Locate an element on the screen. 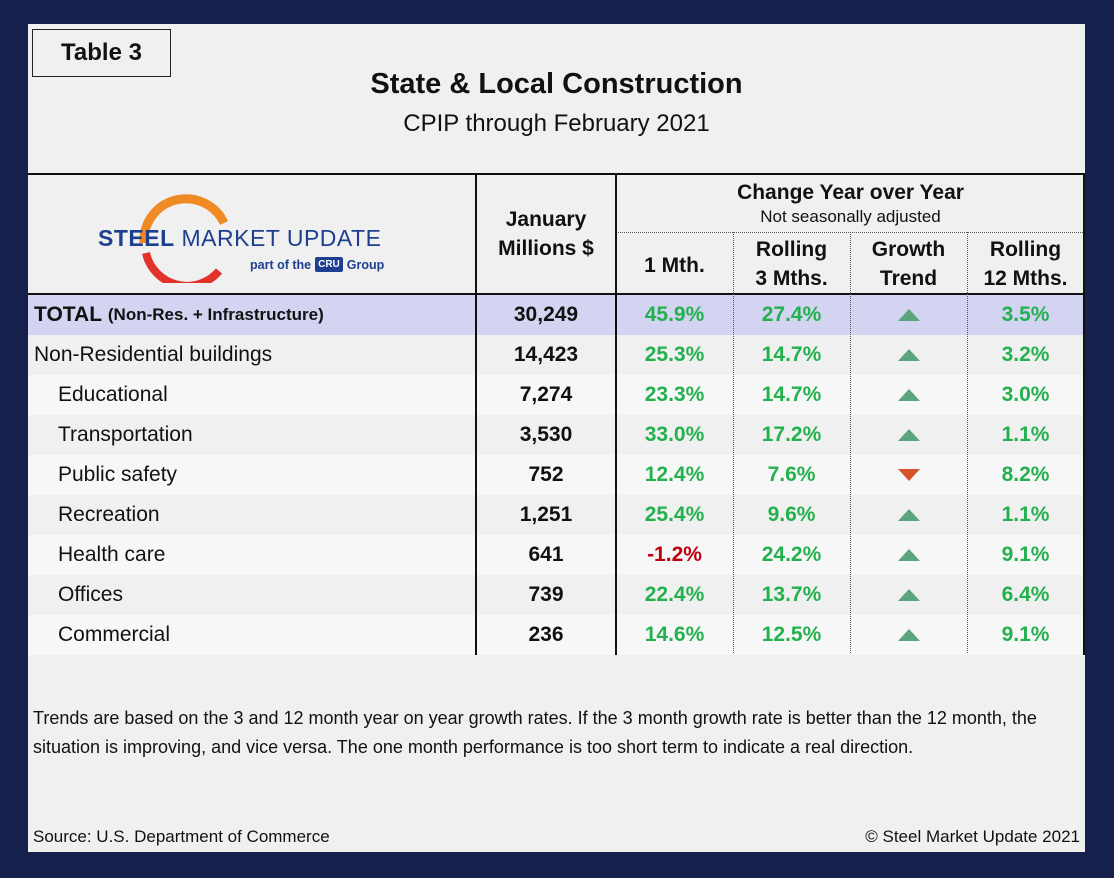 The width and height of the screenshot is (1114, 878). header-rolling-12-b: 12 Mths. is located at coordinates (1025, 278).